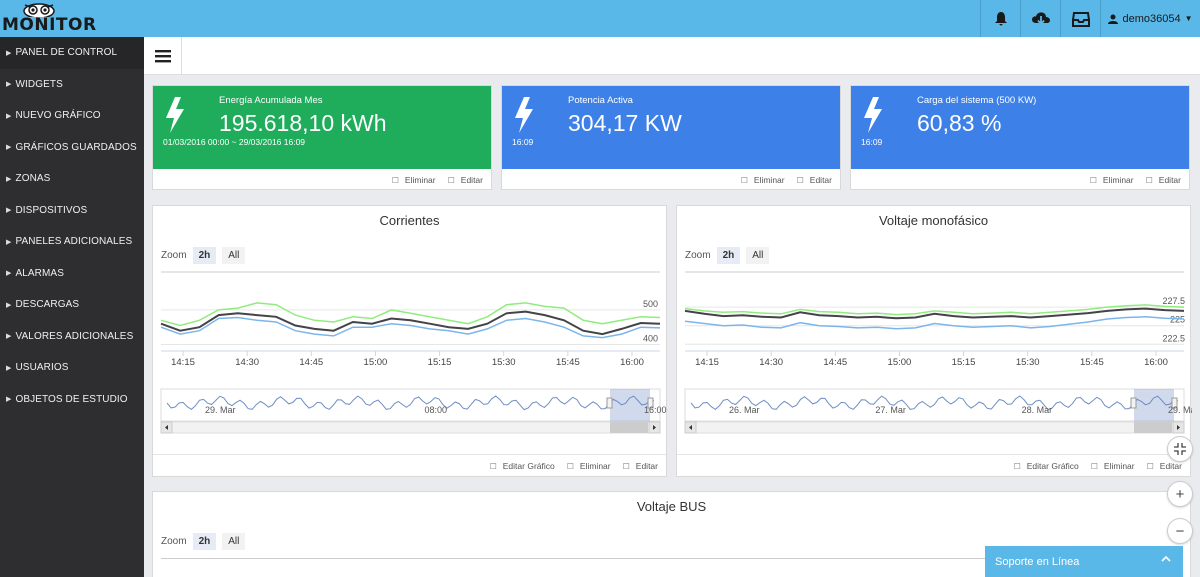  I want to click on zoom-label: Zoom, so click(698, 255).